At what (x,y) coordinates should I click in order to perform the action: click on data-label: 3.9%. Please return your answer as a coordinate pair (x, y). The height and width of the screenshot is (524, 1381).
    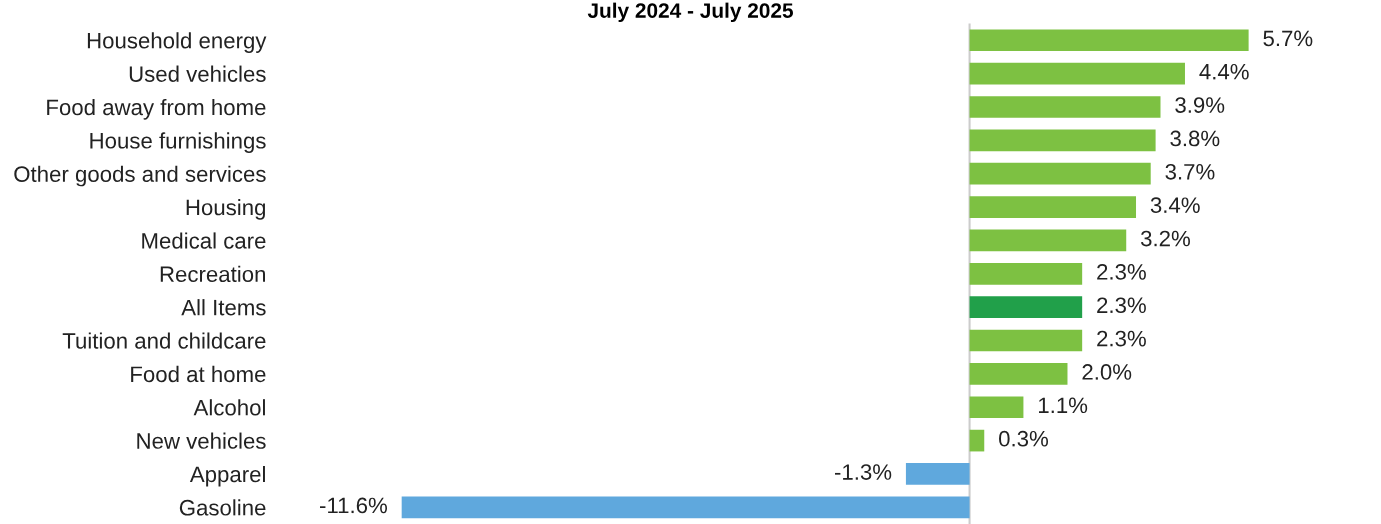
    Looking at the image, I should click on (1200, 105).